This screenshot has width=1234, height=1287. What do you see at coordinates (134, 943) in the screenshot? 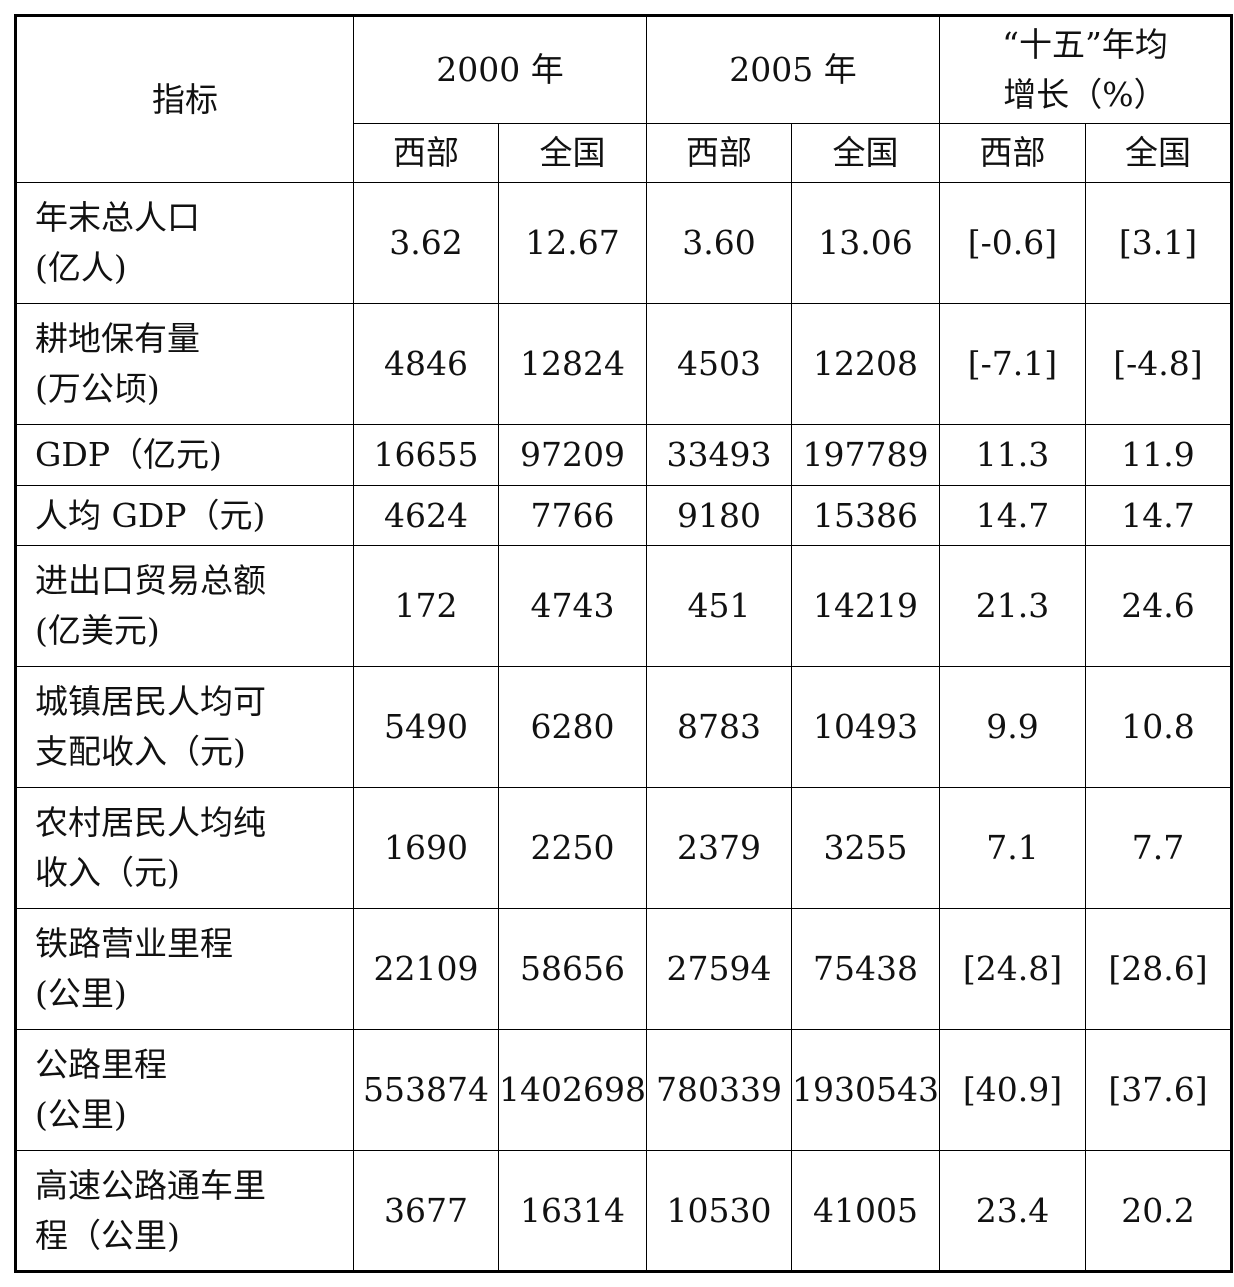
I see `row-label-line: 铁路营业里程` at bounding box center [134, 943].